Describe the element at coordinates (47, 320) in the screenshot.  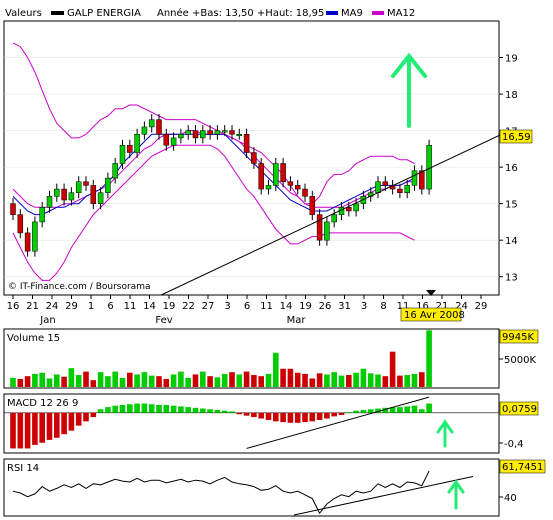
I see `month-label: Jan` at that location.